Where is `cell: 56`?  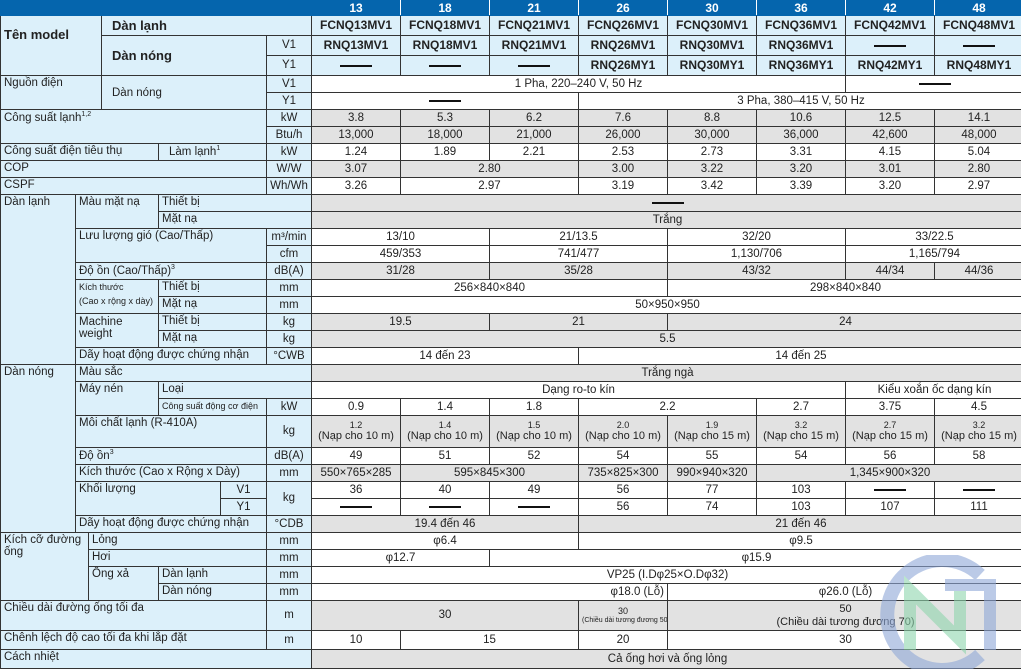 cell: 56 is located at coordinates (623, 490).